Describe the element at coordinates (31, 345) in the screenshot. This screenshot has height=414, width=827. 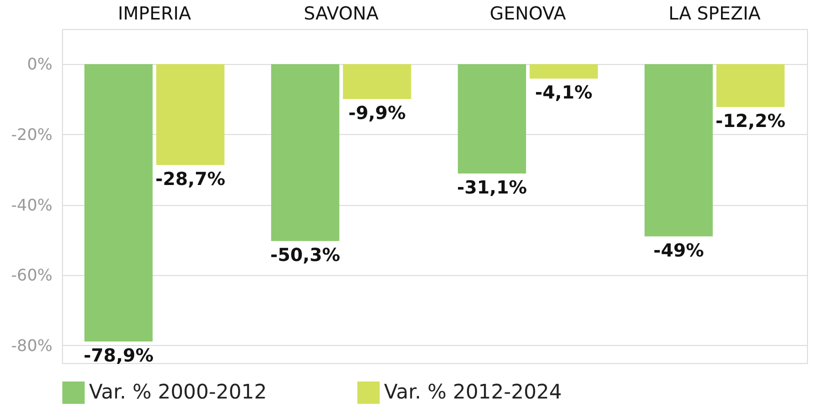
I see `y-tick-label: -80%` at that location.